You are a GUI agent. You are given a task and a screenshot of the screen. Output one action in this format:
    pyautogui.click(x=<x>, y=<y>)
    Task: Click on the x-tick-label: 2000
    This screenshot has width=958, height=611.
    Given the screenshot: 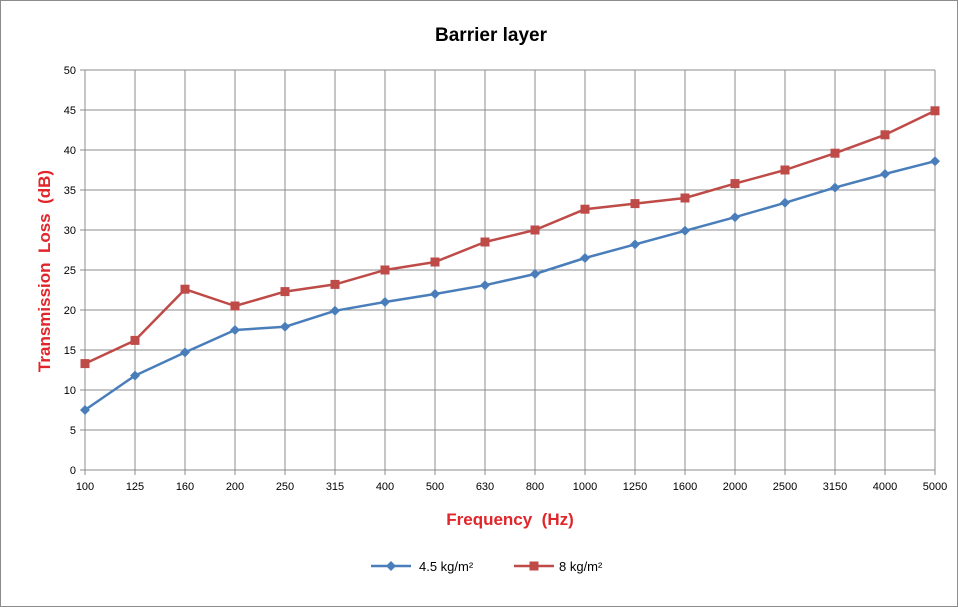 What is the action you would take?
    pyautogui.click(x=735, y=487)
    